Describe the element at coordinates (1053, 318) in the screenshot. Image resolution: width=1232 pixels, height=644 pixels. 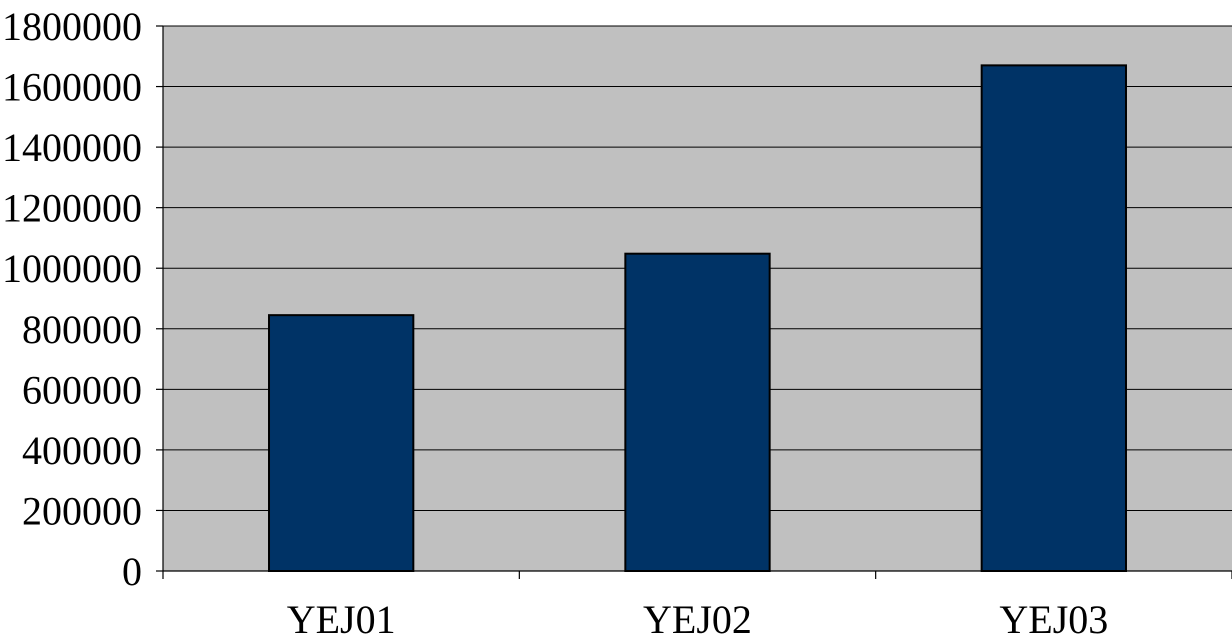
I see `bar-yej03` at that location.